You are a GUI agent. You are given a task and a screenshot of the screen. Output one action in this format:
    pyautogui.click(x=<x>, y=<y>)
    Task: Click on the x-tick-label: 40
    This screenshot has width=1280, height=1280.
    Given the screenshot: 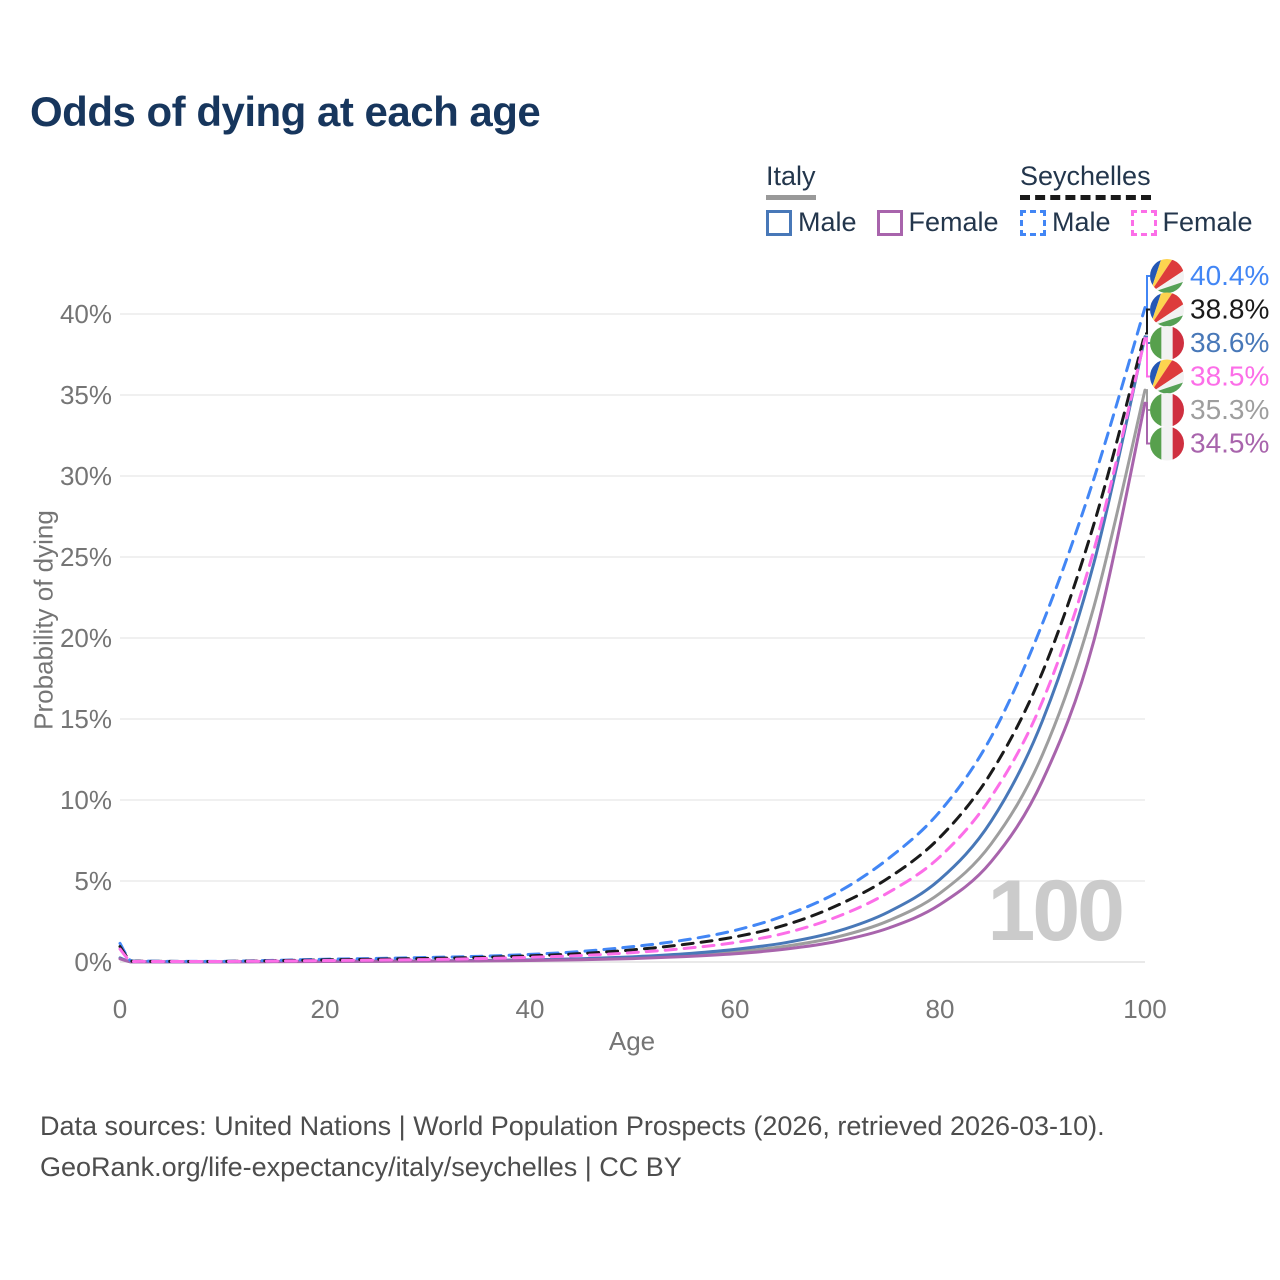 What is the action you would take?
    pyautogui.click(x=530, y=1009)
    